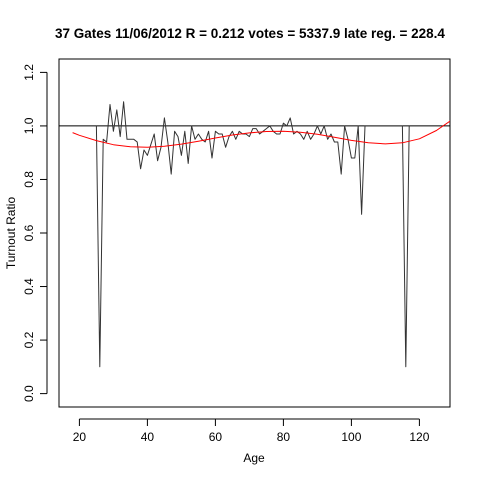 This screenshot has width=480, height=480. Describe the element at coordinates (251, 431) in the screenshot. I see `x-axis: 20 40 60 80 100 120` at that location.